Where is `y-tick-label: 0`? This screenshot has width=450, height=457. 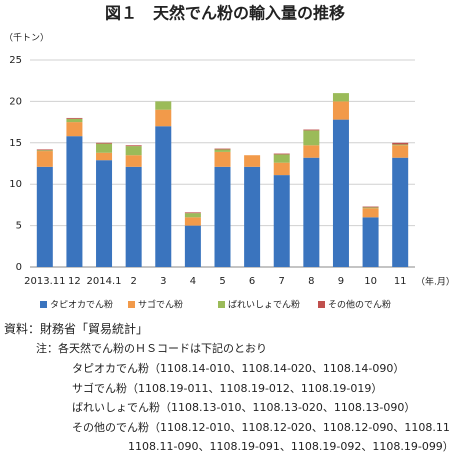 y-tick-label: 0 is located at coordinates (19, 267).